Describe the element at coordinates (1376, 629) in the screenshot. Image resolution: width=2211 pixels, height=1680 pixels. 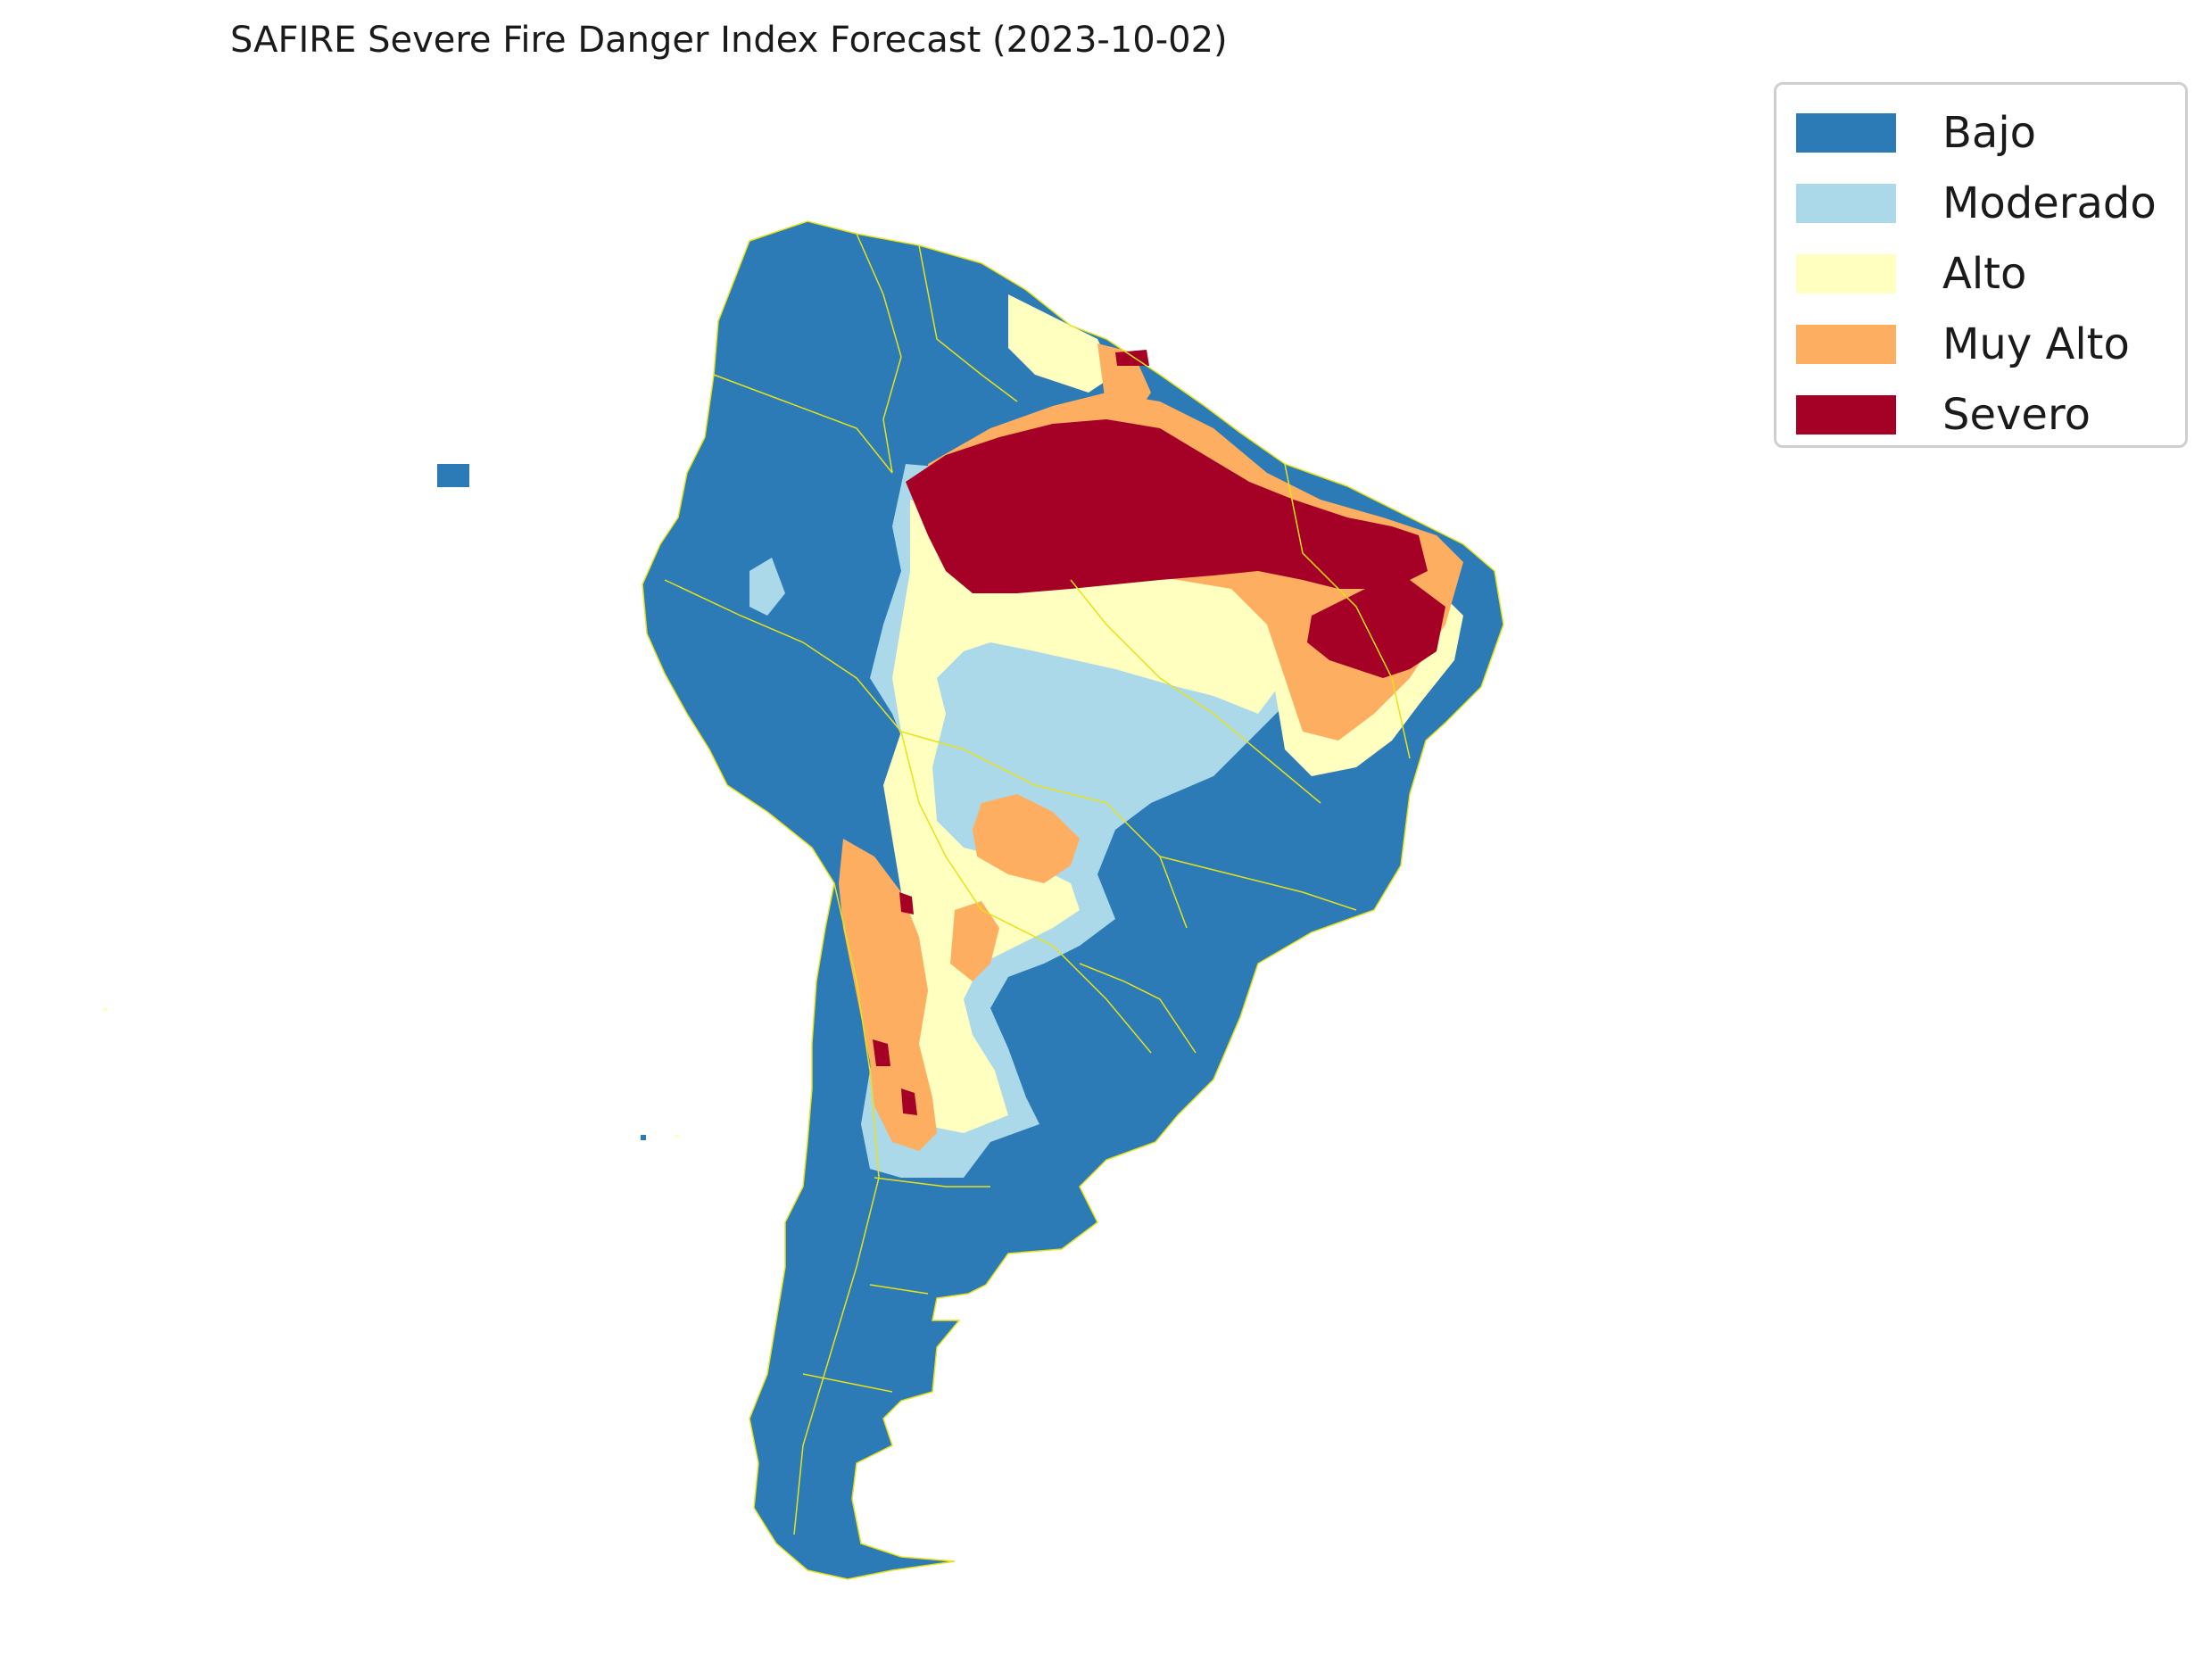
I see `region-severo-east` at that location.